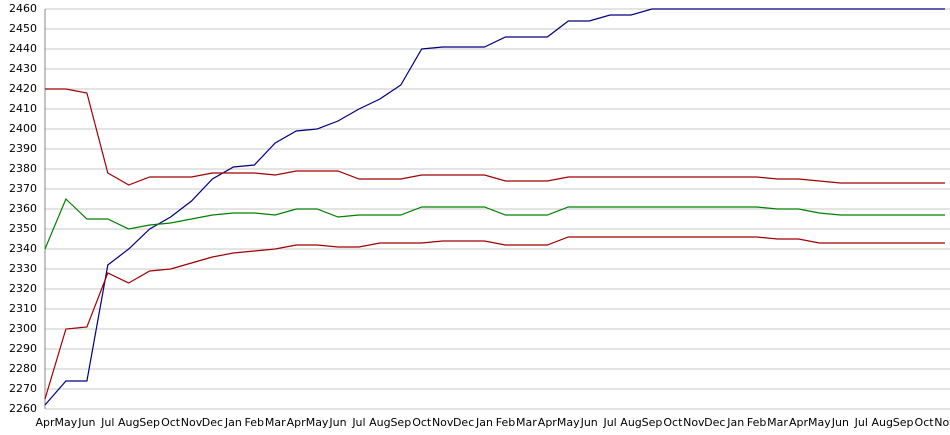 The height and width of the screenshot is (435, 950). What do you see at coordinates (494, 223) in the screenshot?
I see `series-line` at bounding box center [494, 223].